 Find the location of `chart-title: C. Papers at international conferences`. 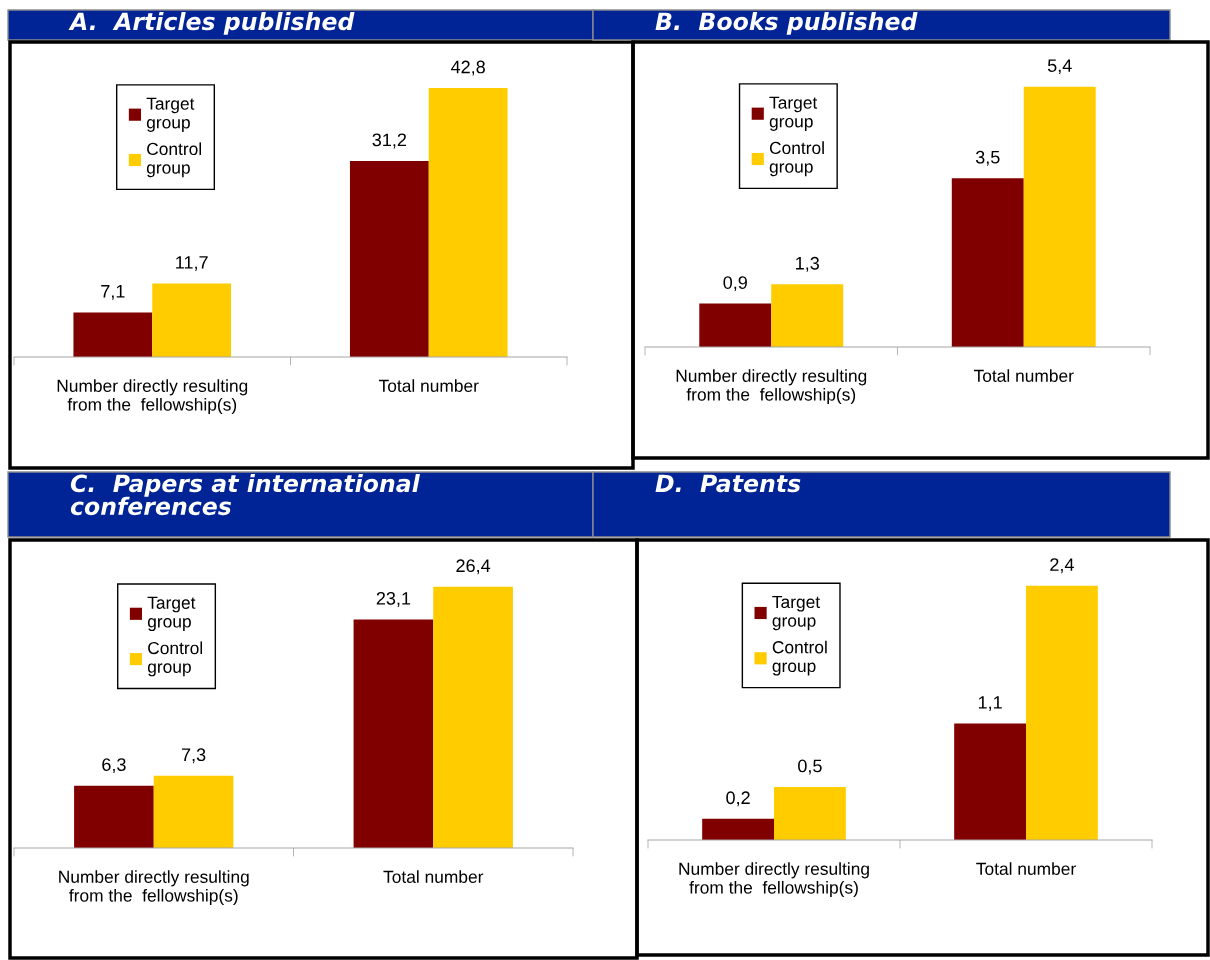

chart-title: C. Papers at international conferences is located at coordinates (245, 495).